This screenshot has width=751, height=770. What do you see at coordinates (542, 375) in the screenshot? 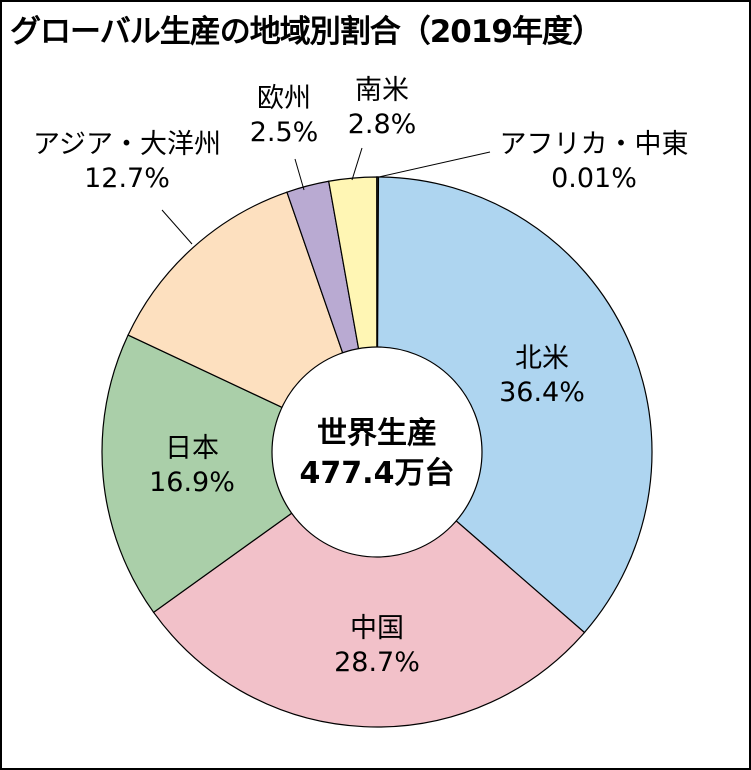
I see `label-north-america: 北米 36.4%` at bounding box center [542, 375].